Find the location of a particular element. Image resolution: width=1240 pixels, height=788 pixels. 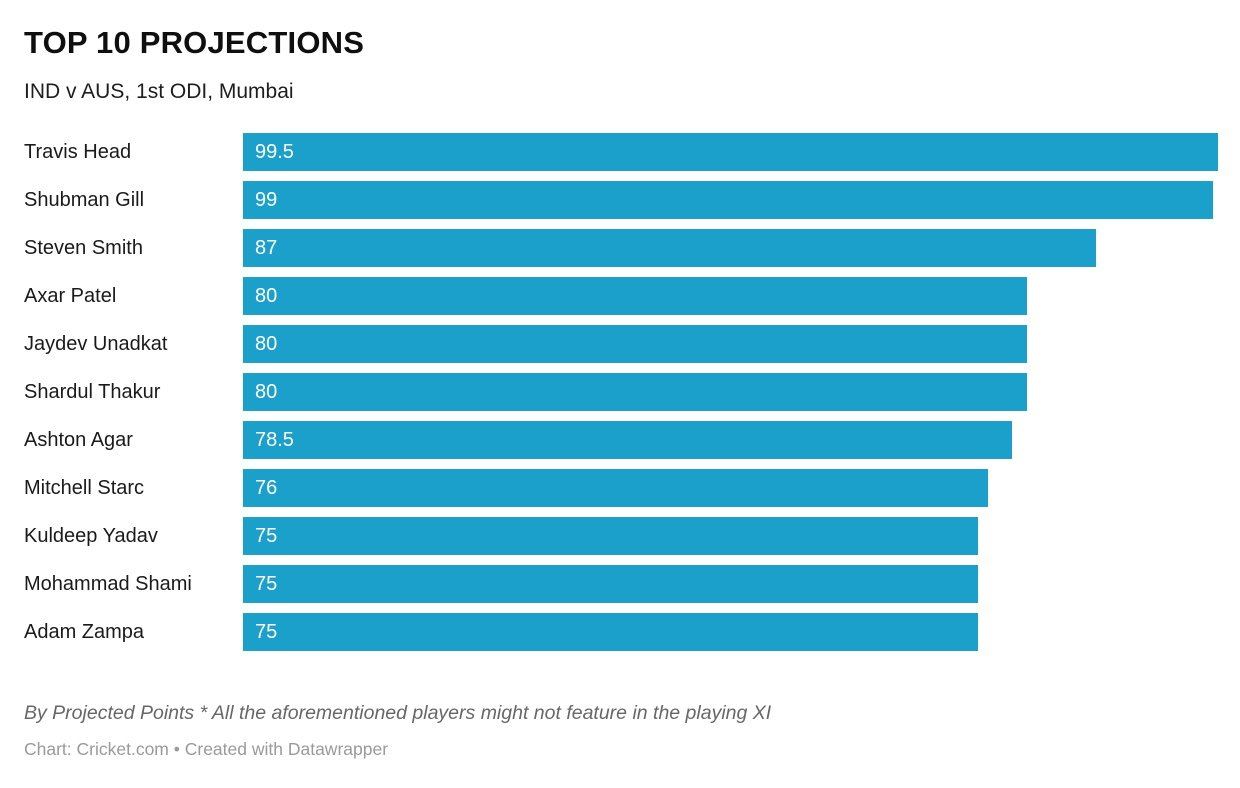

bar-row: Travis Head 99.5 is located at coordinates (621, 152).